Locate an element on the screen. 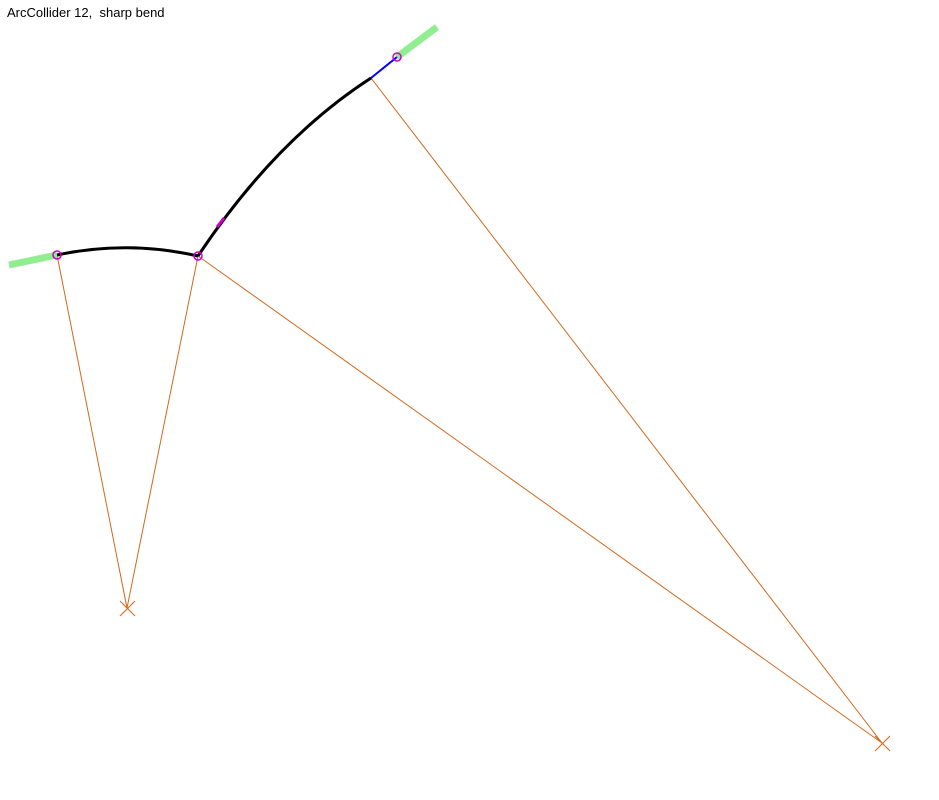 Image resolution: width=939 pixels, height=800 pixels. arc-path-right is located at coordinates (284, 166).